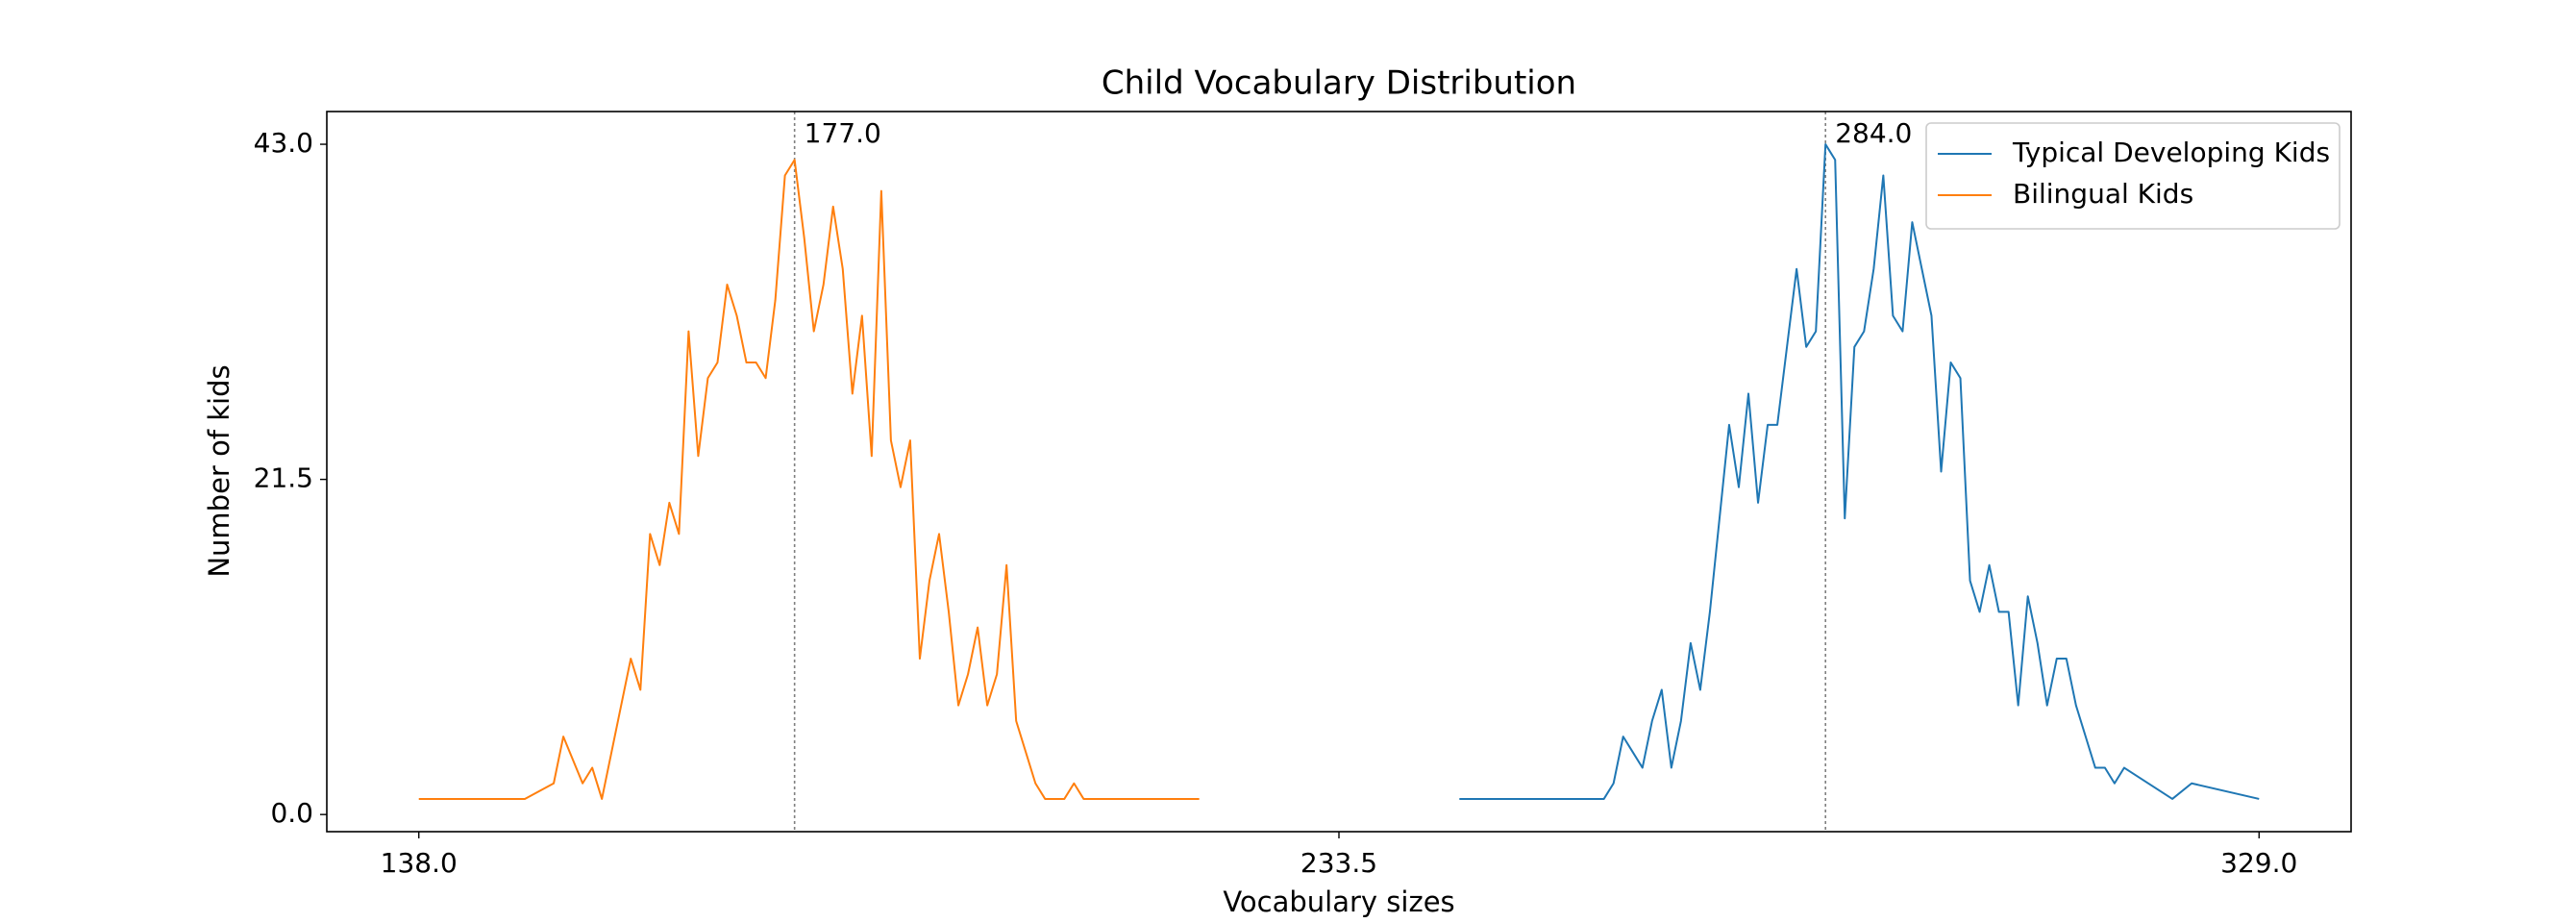  Describe the element at coordinates (1338, 863) in the screenshot. I see `x-tick-label: 233.5` at that location.